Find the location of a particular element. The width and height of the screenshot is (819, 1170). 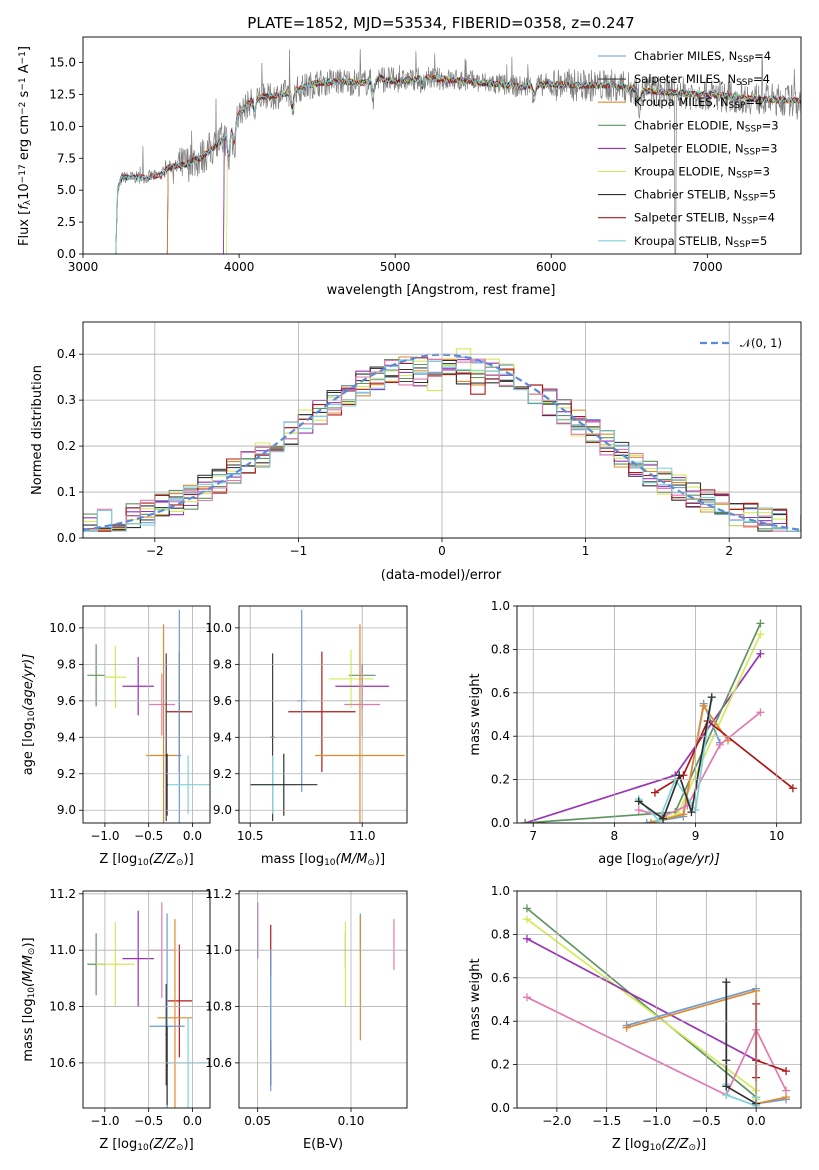

spectrum-xlabel: wavelength [Angstrom, rest frame] is located at coordinates (441, 290).